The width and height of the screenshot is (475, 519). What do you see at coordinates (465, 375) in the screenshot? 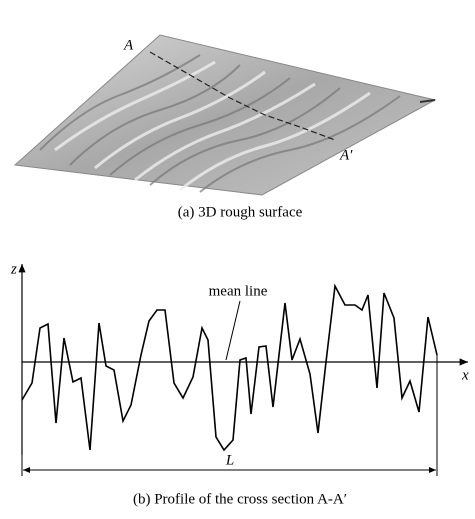
I see `x-axis-label: x` at bounding box center [465, 375].